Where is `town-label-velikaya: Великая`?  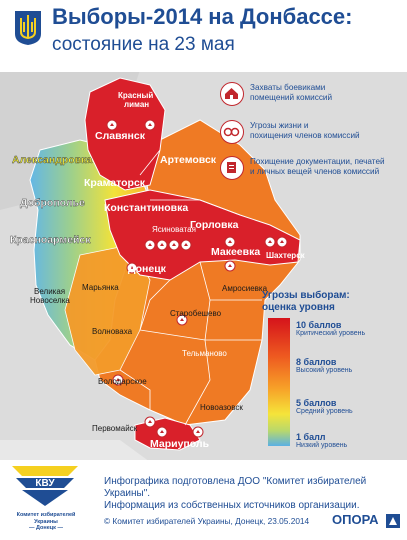
town-label-velikaya: Великая is located at coordinates (49, 291).